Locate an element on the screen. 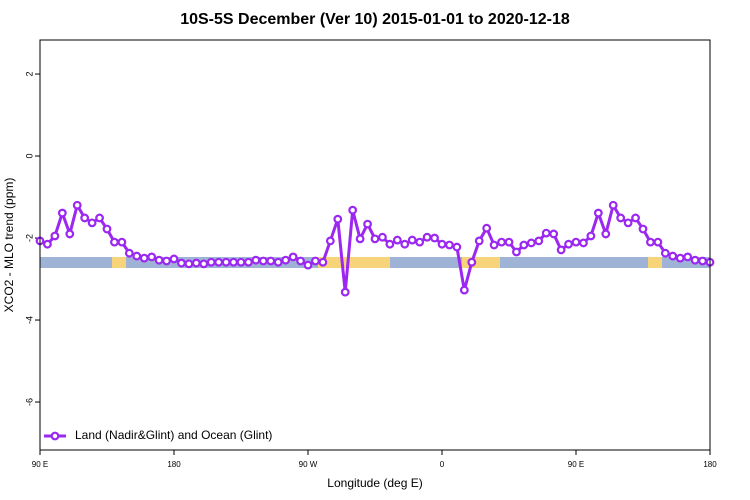 Image resolution: width=750 pixels, height=500 pixels. x-tick-label: 0 is located at coordinates (442, 464).